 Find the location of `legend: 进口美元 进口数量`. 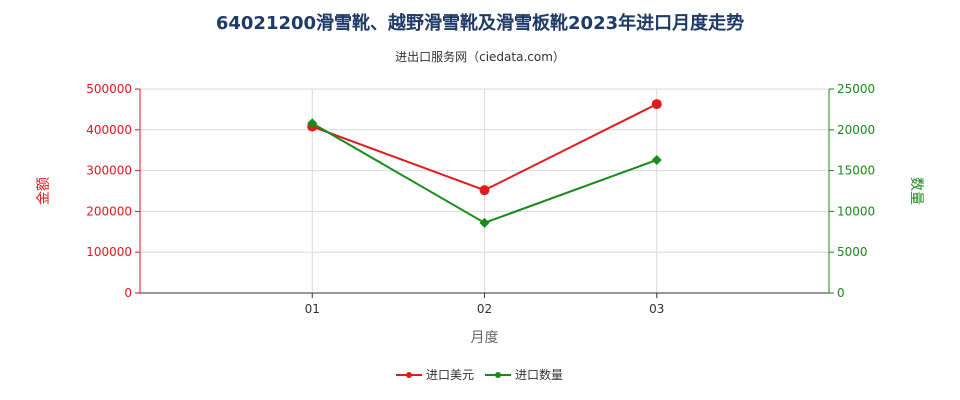

legend: 进口美元 进口数量 is located at coordinates (480, 375).